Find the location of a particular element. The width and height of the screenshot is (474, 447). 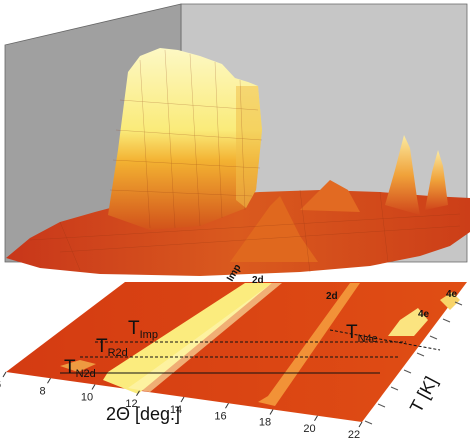

x-tick-label: 6 is located at coordinates (0, 385).